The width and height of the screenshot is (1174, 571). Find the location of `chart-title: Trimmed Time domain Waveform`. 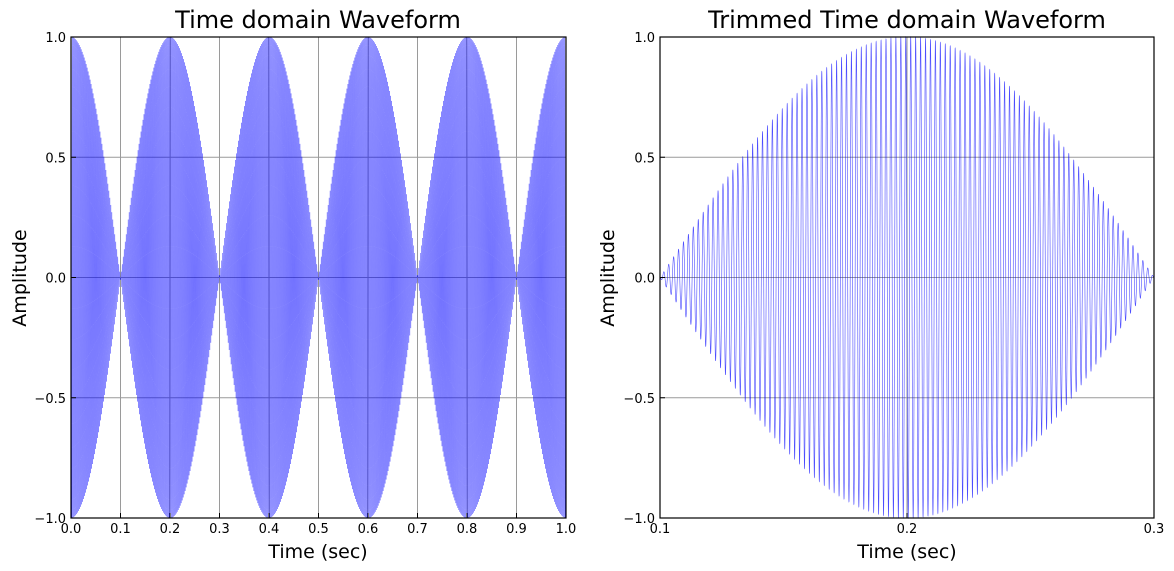

chart-title: Trimmed Time domain Waveform is located at coordinates (906, 20).